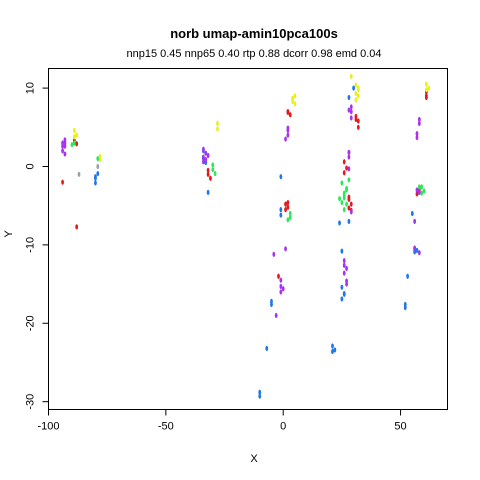 The height and width of the screenshot is (480, 480). I want to click on x-axis: -100 -50 0 50, so click(222, 421).